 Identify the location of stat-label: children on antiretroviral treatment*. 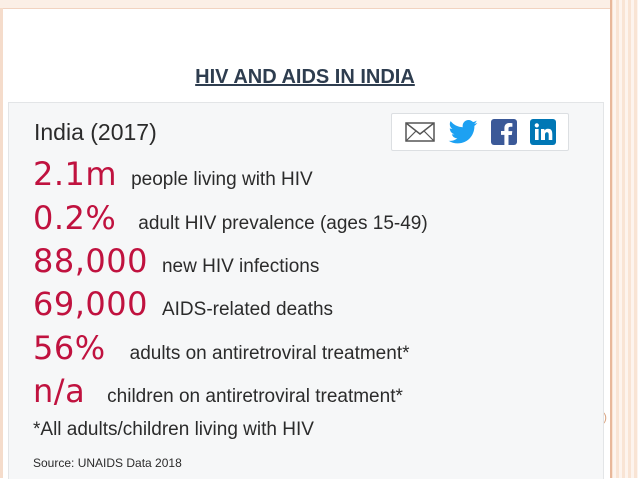
(255, 396).